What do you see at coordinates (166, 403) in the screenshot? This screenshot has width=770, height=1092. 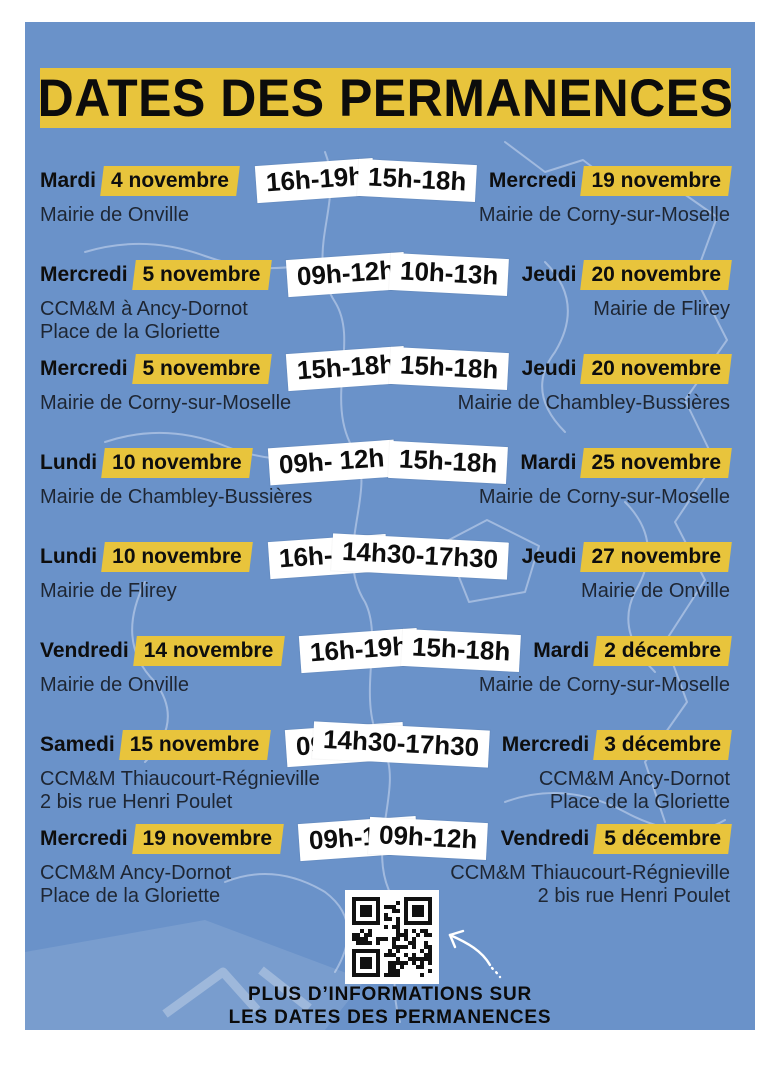 I see `location-line: Mairie de Corny-sur-Moselle` at bounding box center [166, 403].